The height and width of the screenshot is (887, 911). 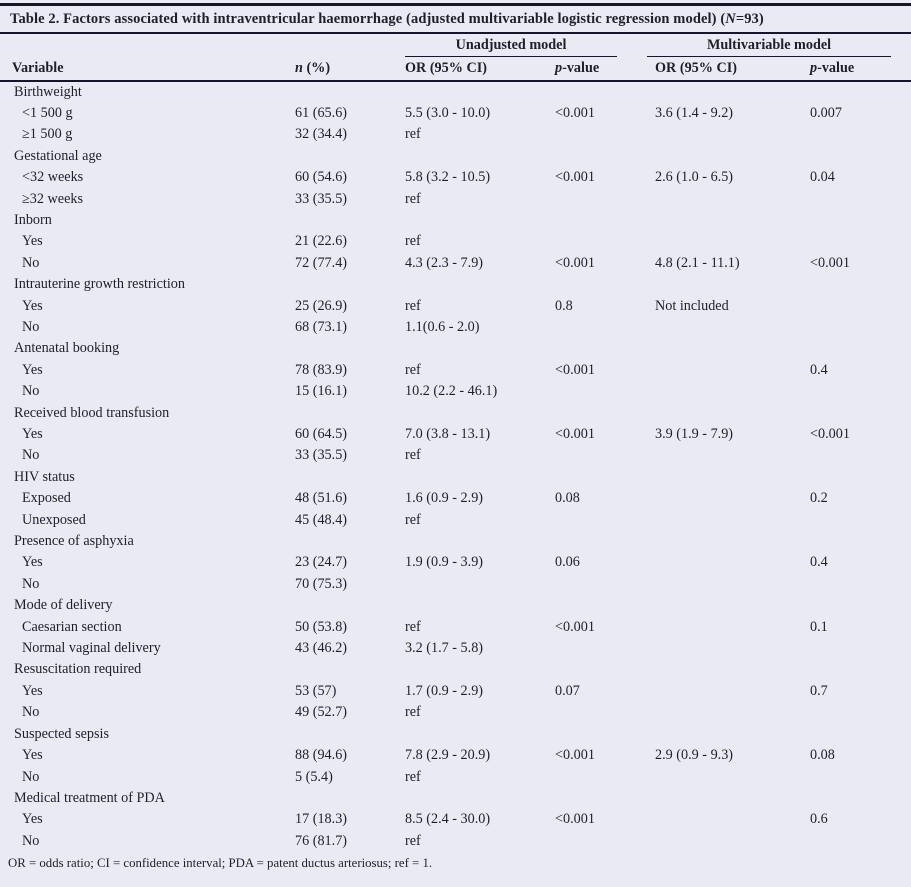 I want to click on table-cell: 3.2 (1.7 - 5.8), so click(x=444, y=648).